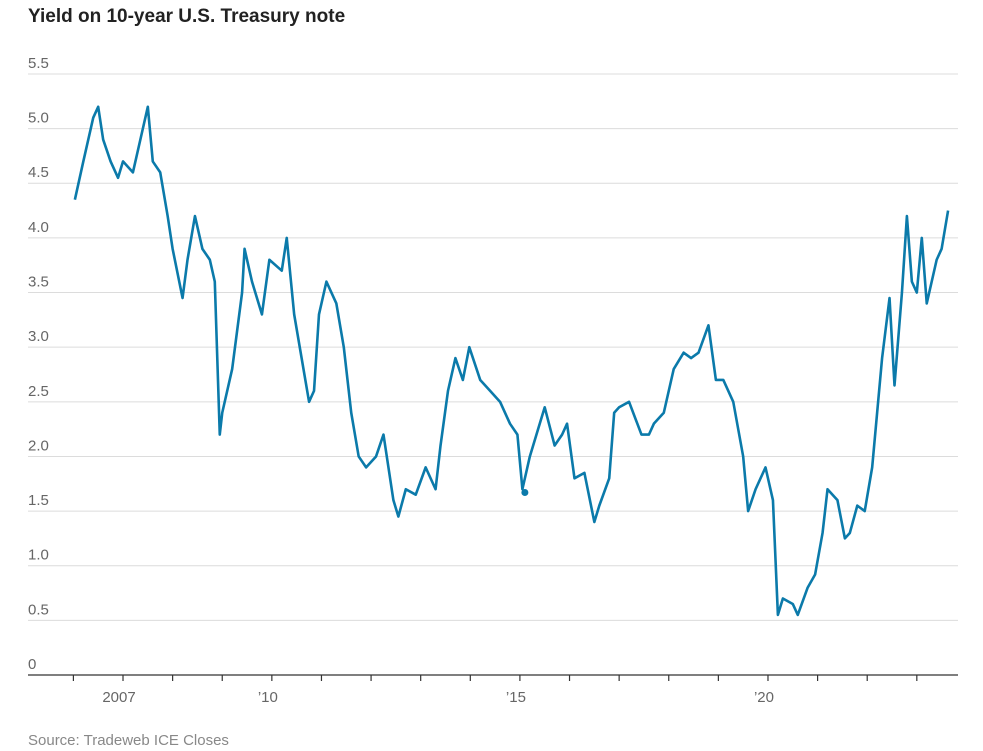 Image resolution: width=983 pixels, height=751 pixels. I want to click on source-note: Source: Tradeweb ICE Closes, so click(128, 740).